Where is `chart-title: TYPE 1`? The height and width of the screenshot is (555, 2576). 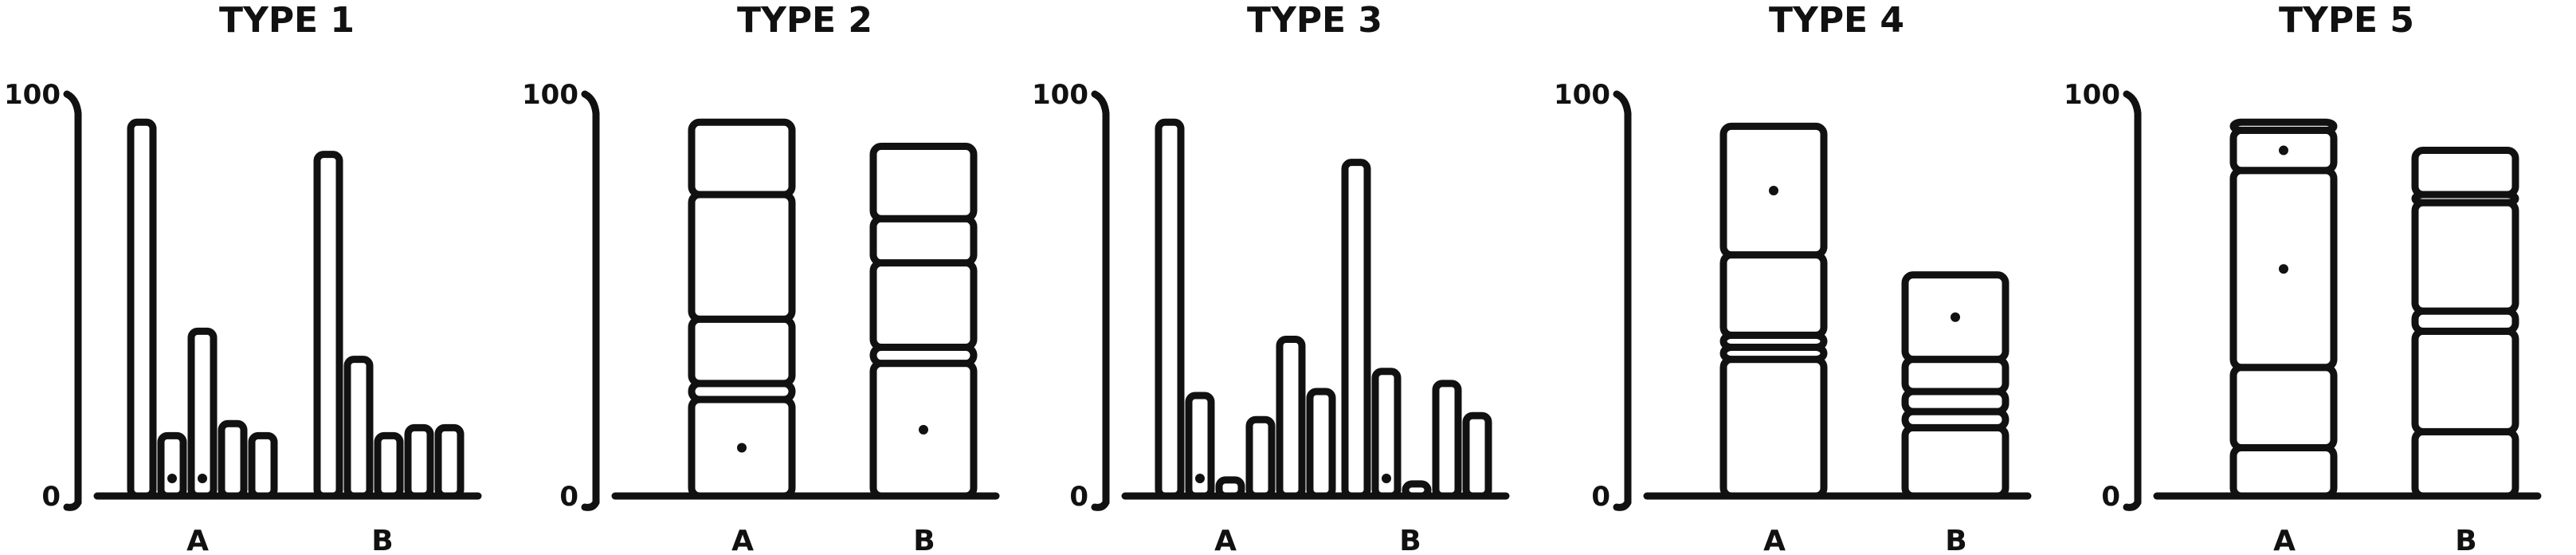 chart-title: TYPE 1 is located at coordinates (287, 21).